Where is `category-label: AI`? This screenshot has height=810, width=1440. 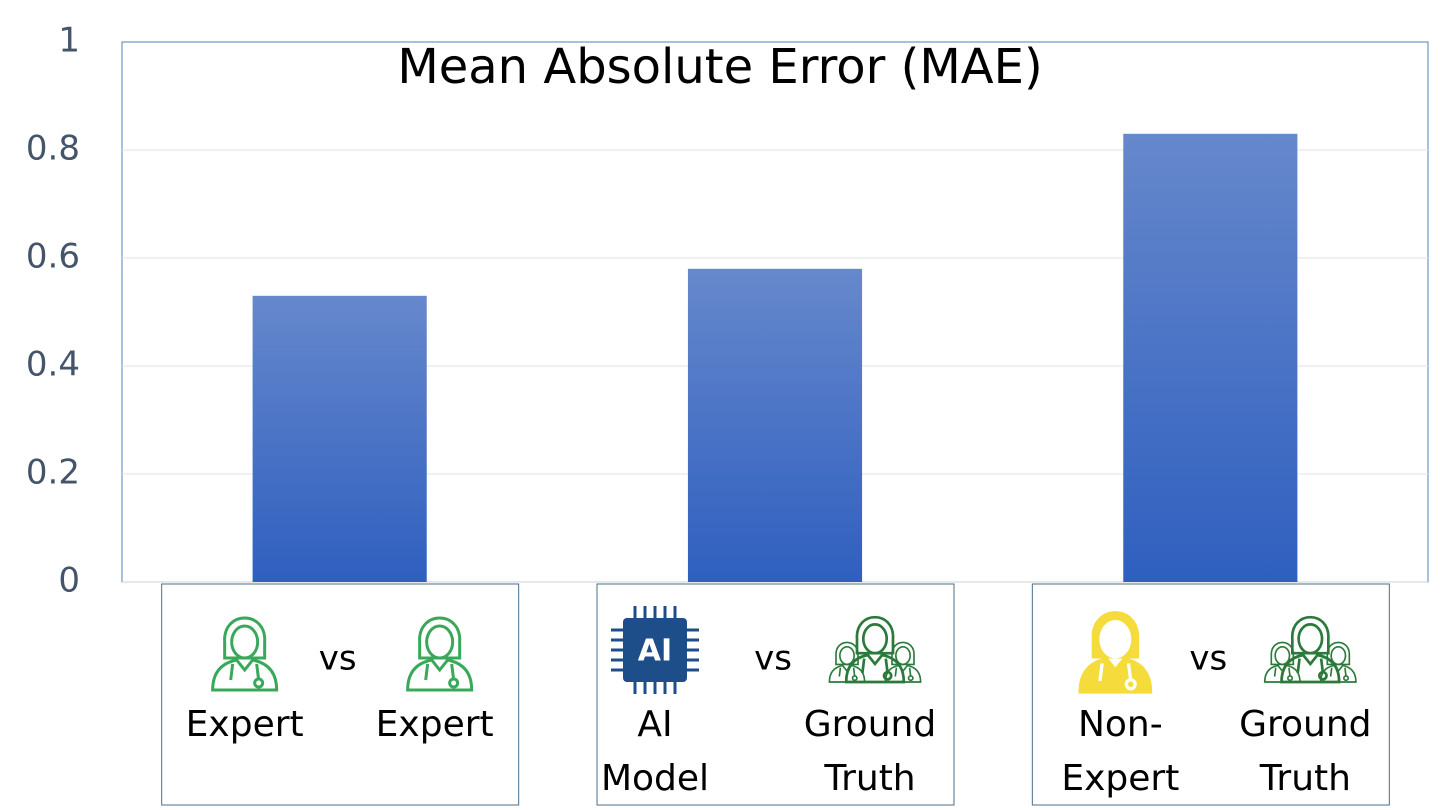
category-label: AI is located at coordinates (654, 724).